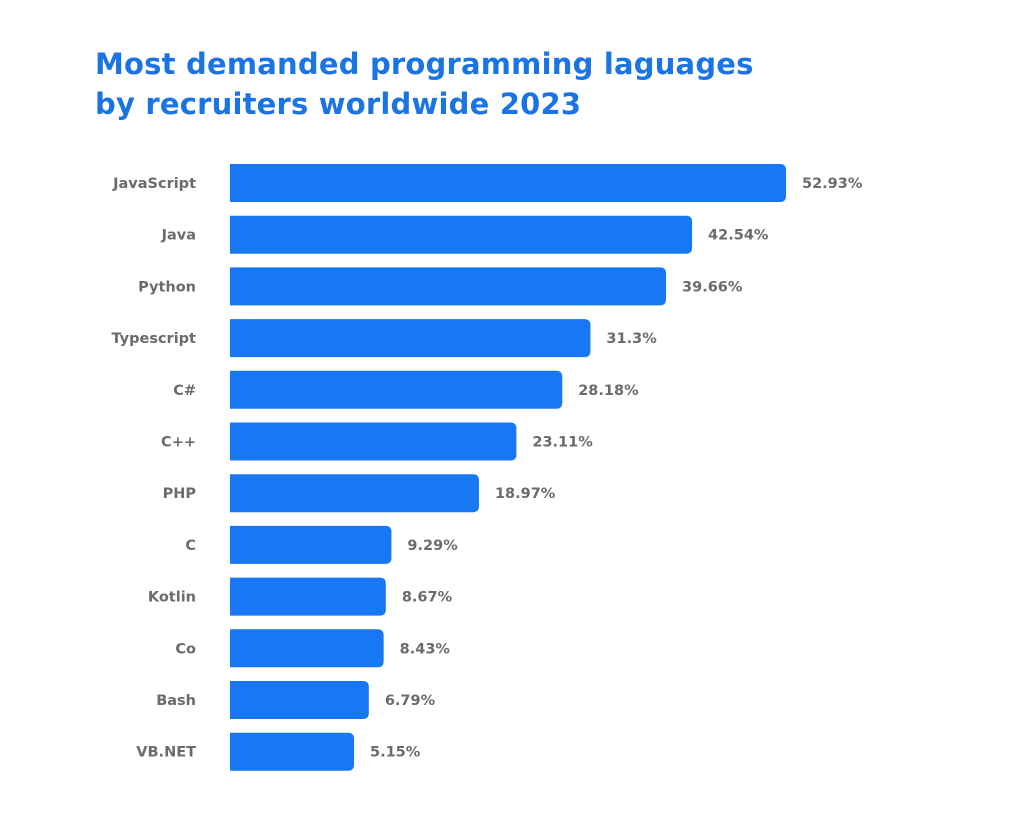  Describe the element at coordinates (410, 701) in the screenshot. I see `value-label: 6.79%` at that location.